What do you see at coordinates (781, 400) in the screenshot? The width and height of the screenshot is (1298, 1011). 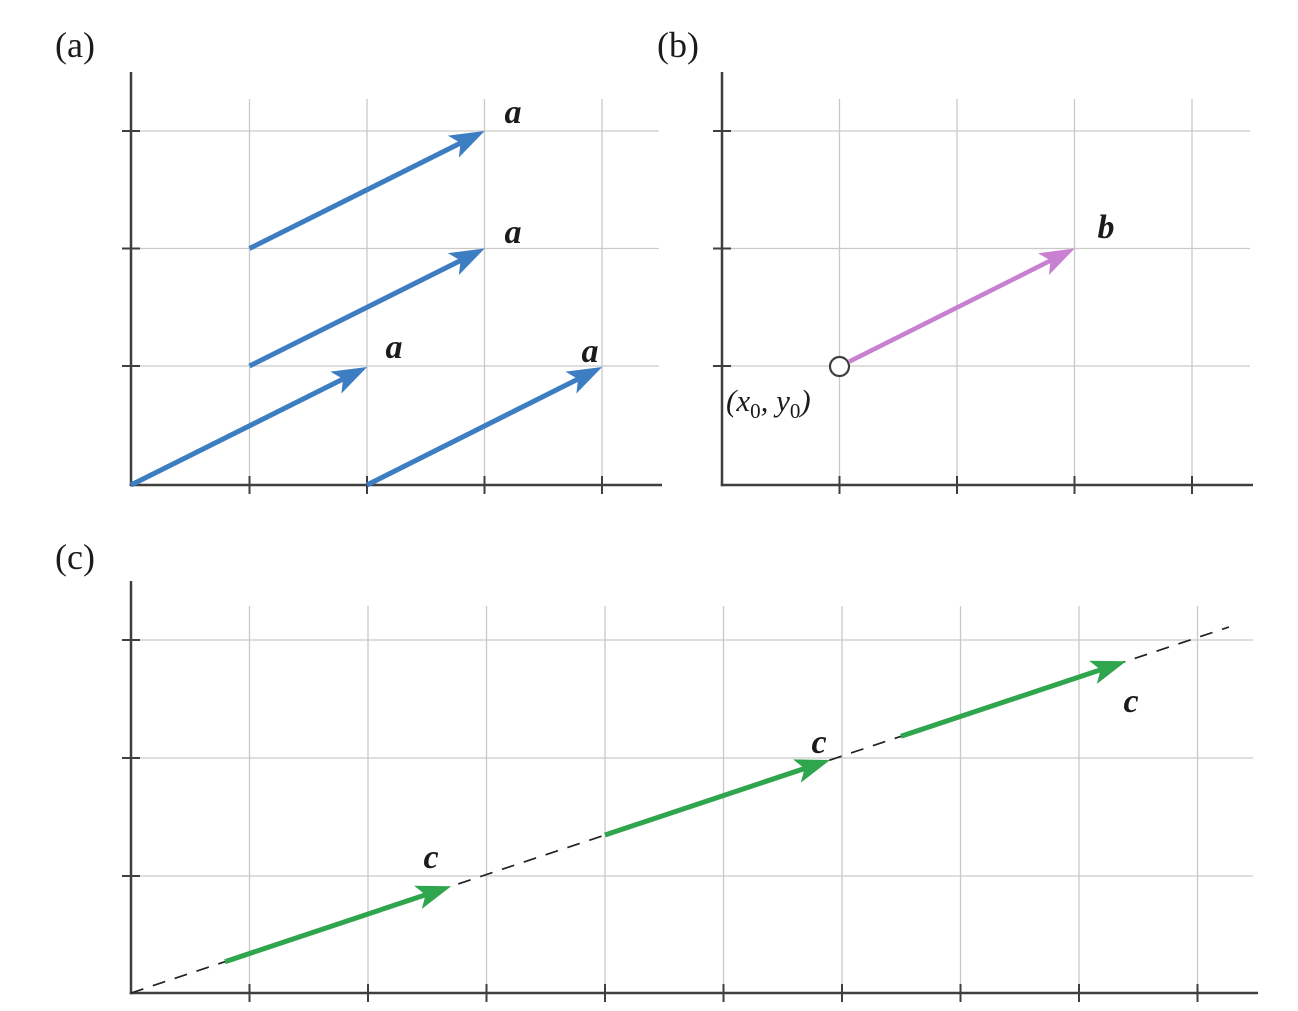 I see `point-label-y: y` at bounding box center [781, 400].